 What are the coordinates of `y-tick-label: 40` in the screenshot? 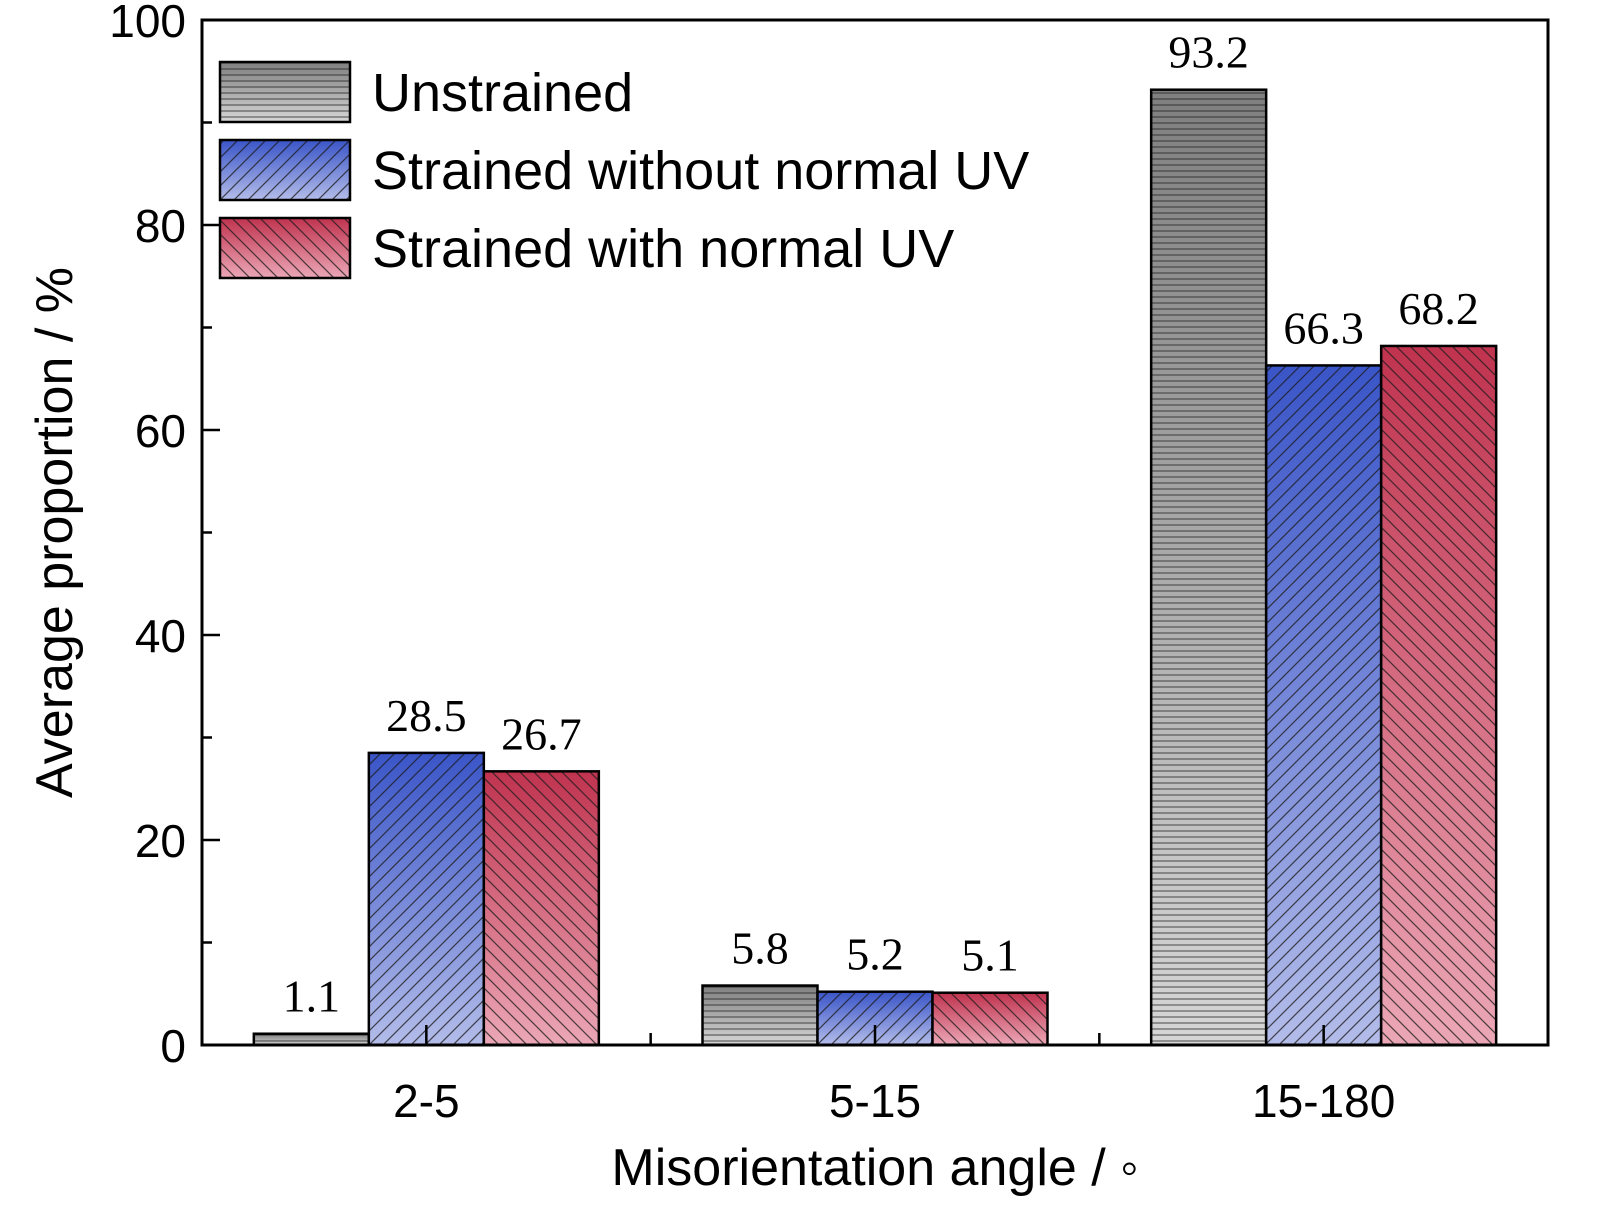 It's located at (160, 636).